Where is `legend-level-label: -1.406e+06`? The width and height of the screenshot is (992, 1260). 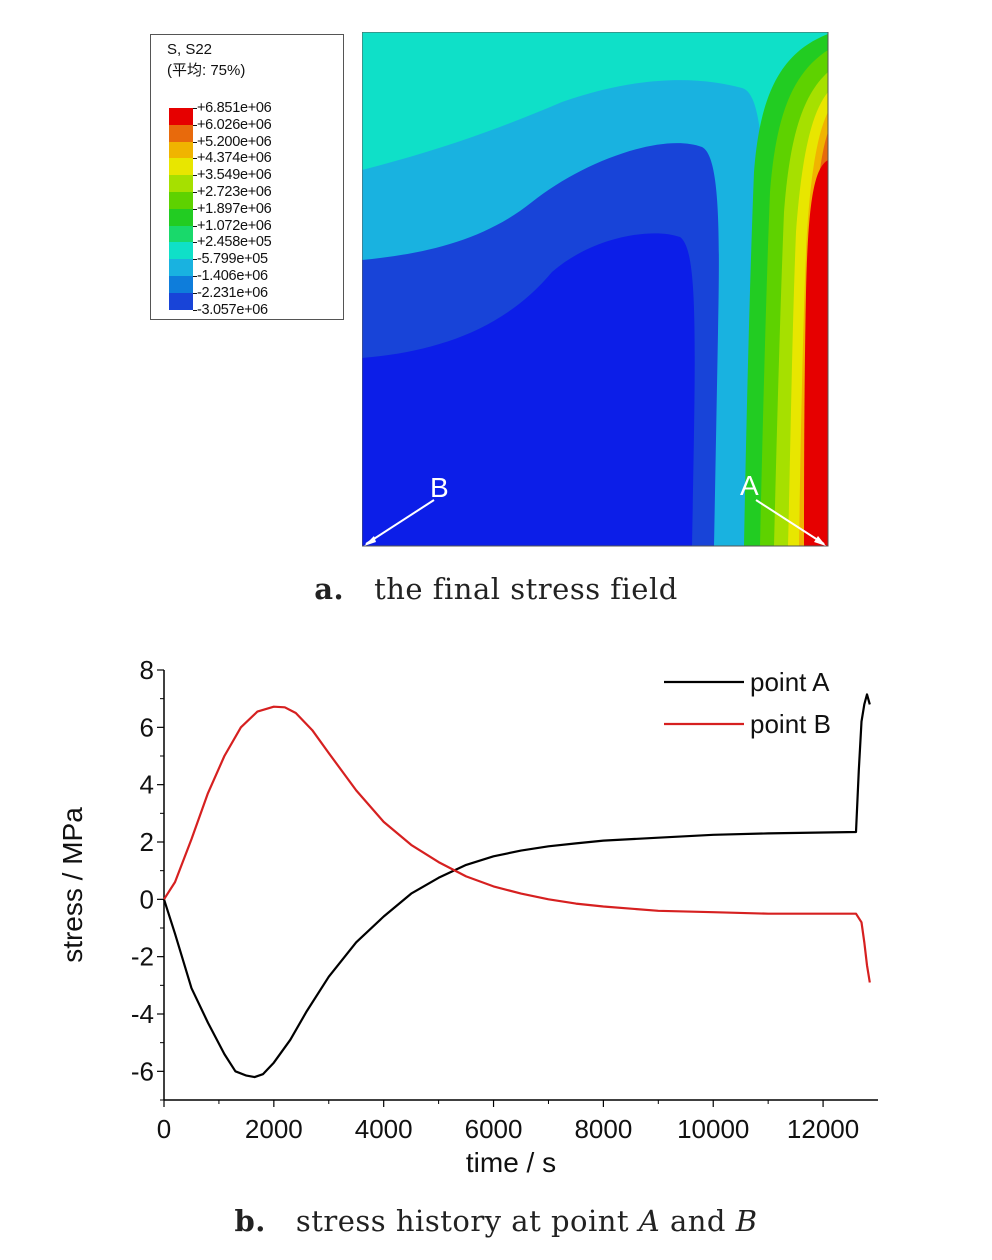
legend-level-label: -1.406e+06 is located at coordinates (232, 276).